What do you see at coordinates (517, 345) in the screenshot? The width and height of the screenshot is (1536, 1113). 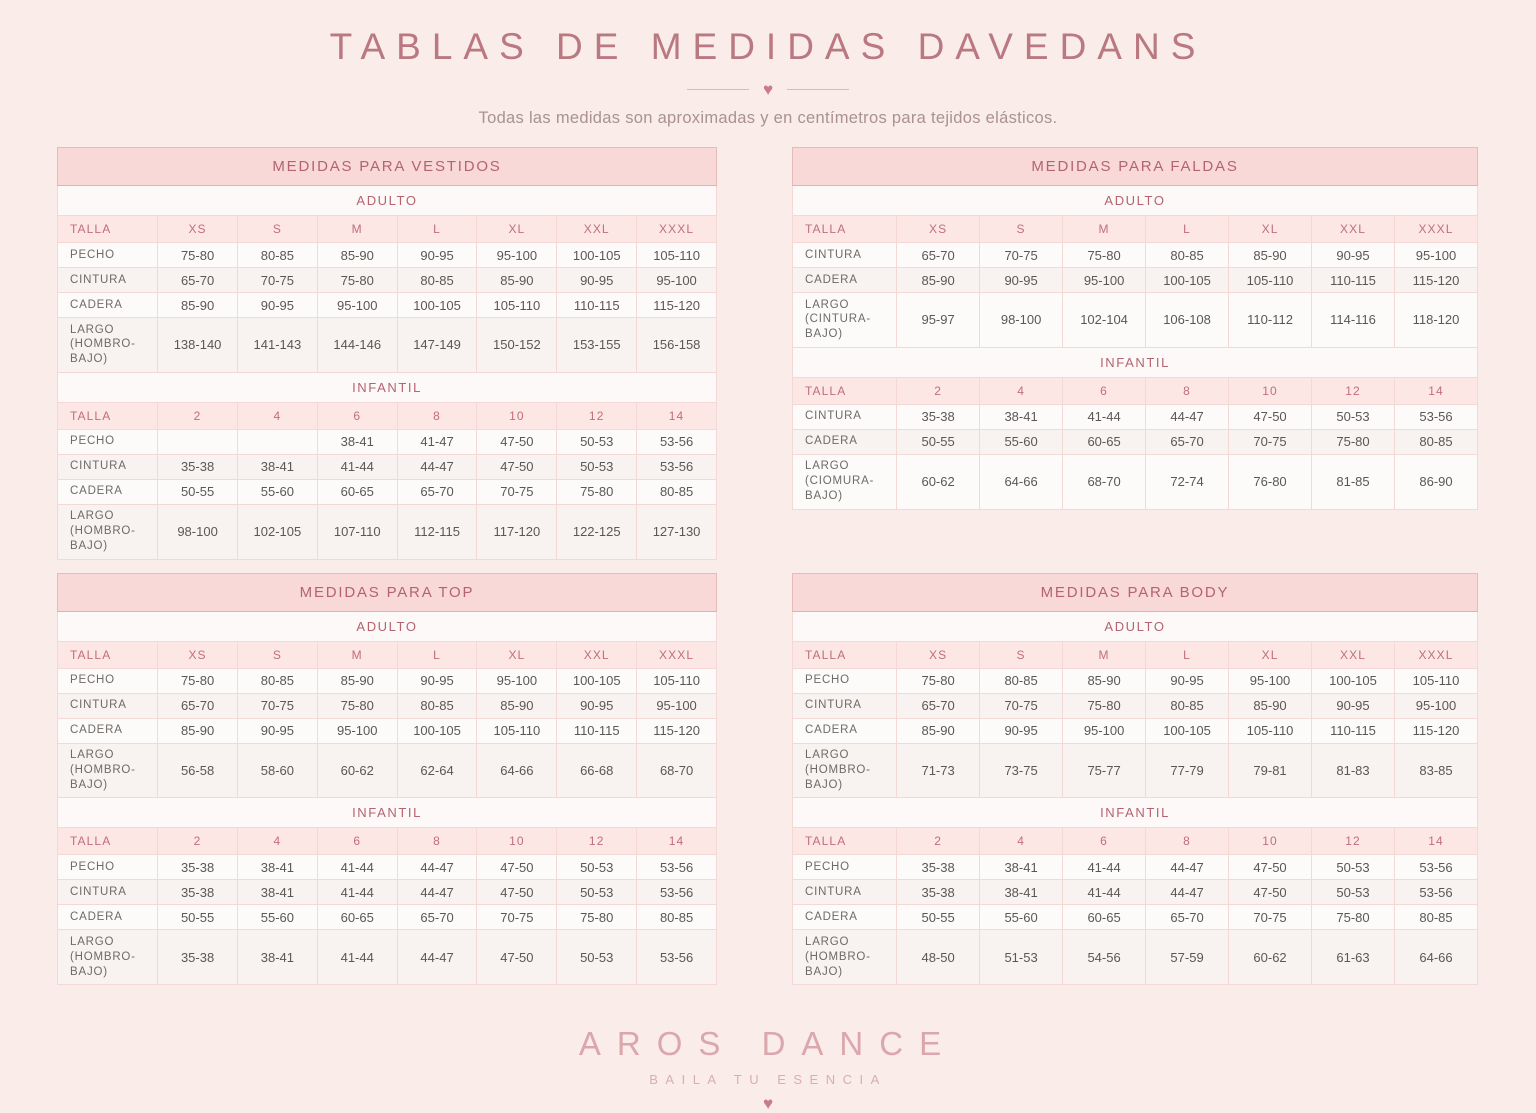 I see `cell: 150-152` at bounding box center [517, 345].